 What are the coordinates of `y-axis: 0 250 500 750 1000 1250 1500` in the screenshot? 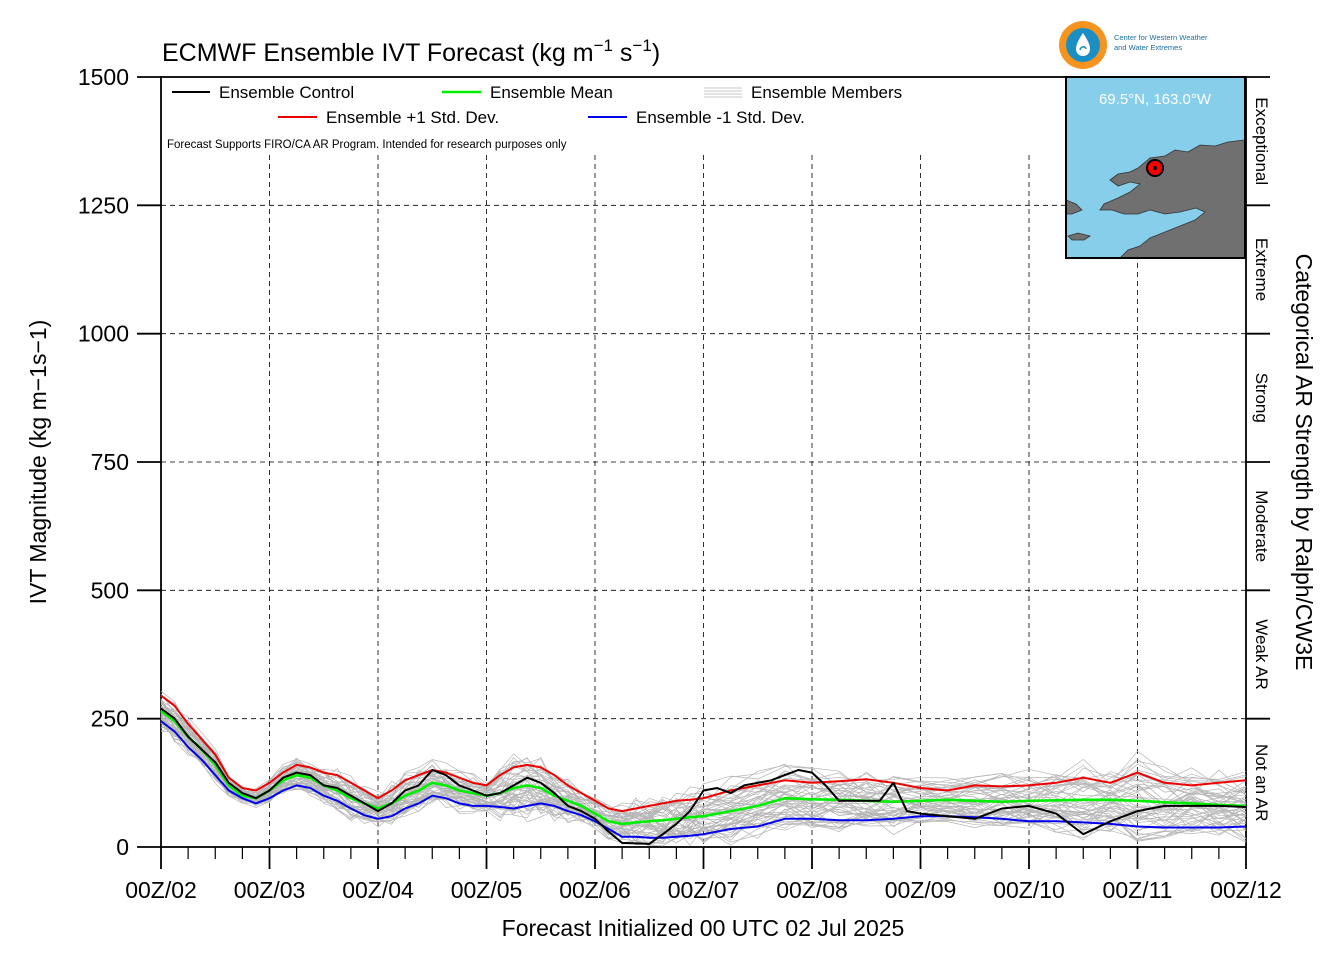 It's located at (119, 462).